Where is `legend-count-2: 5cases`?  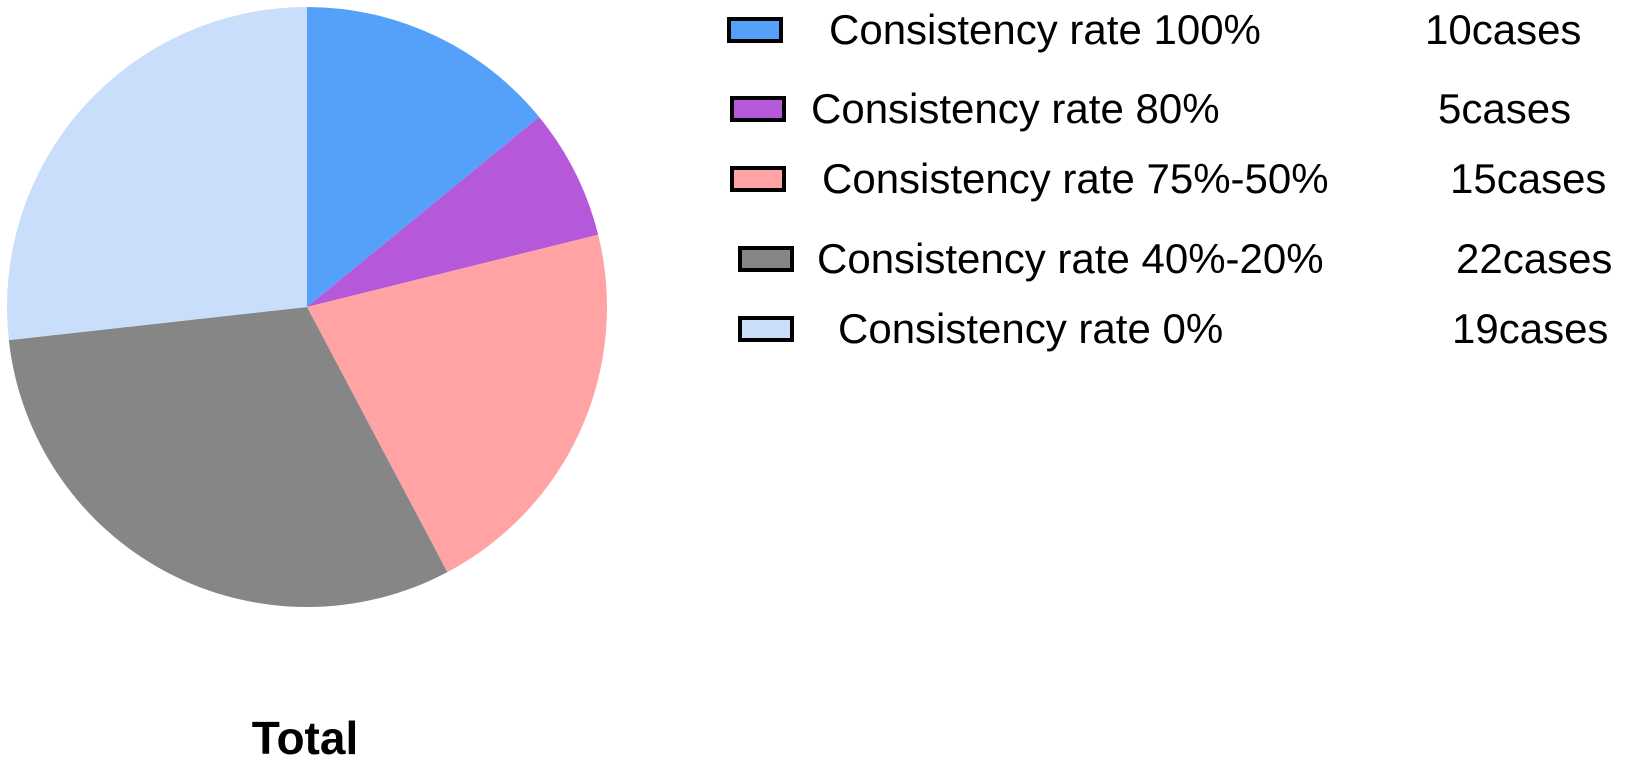
legend-count-2: 5cases is located at coordinates (1505, 108).